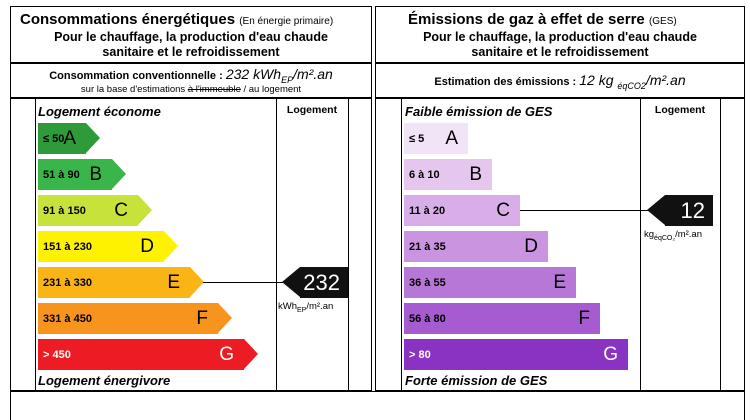  I want to click on ges-class-range: 11 à 20, so click(427, 210).